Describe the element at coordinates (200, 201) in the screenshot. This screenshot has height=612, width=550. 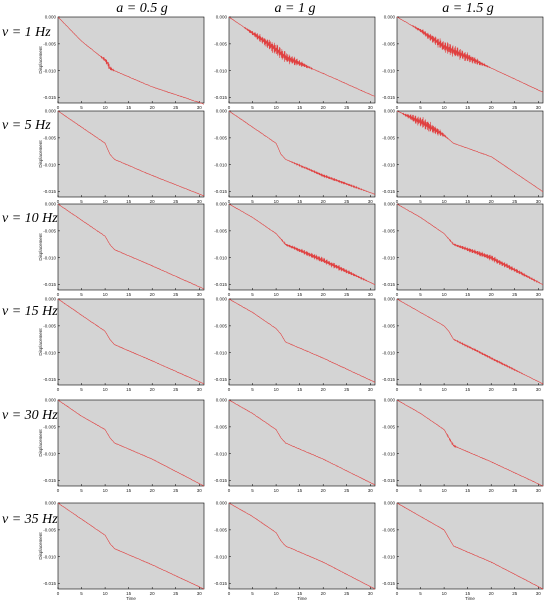
I see `x-tick-label-r1c0: 30` at that location.